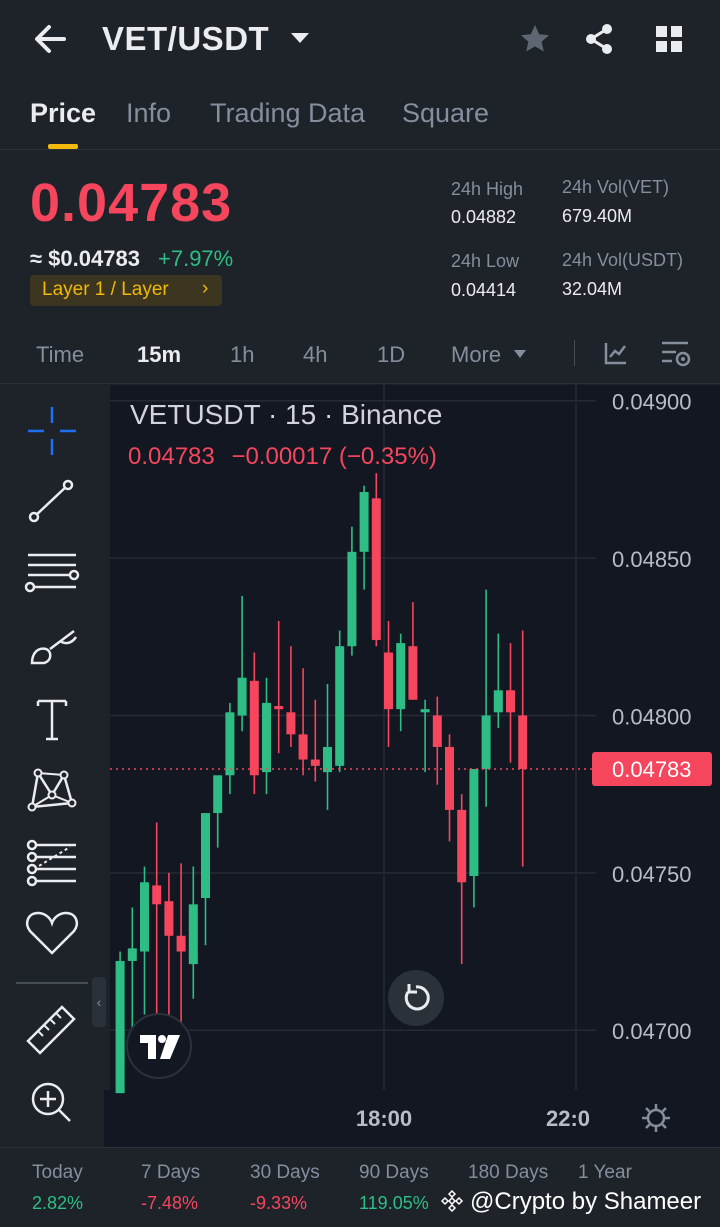  Describe the element at coordinates (242, 354) in the screenshot. I see `interval-1h: 1h` at that location.